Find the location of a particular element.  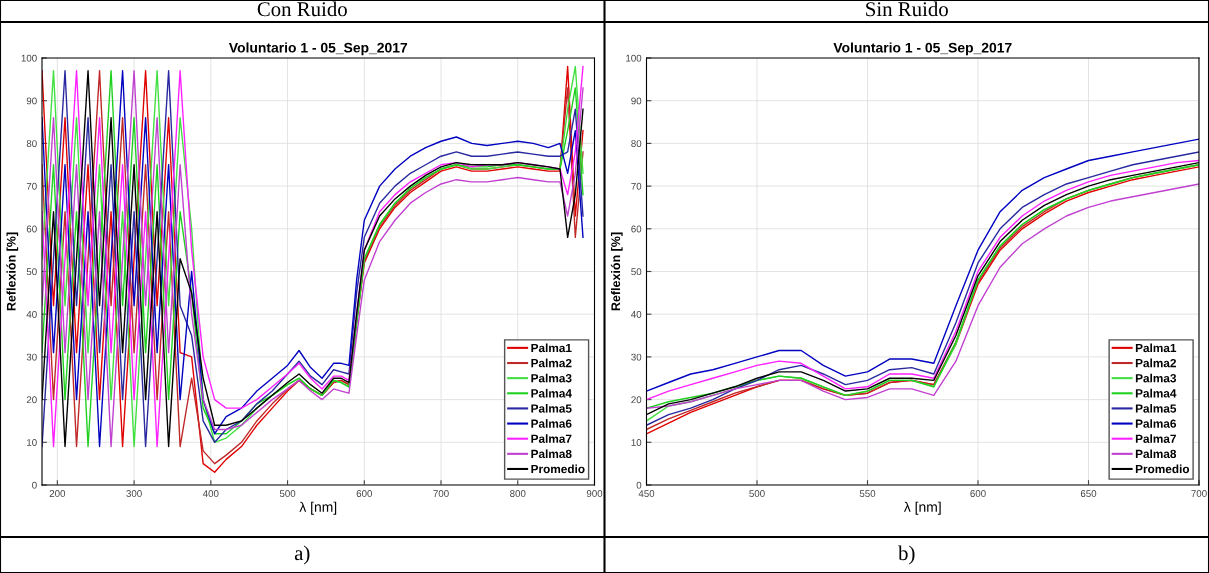

x-tick-label: 800 is located at coordinates (518, 493).